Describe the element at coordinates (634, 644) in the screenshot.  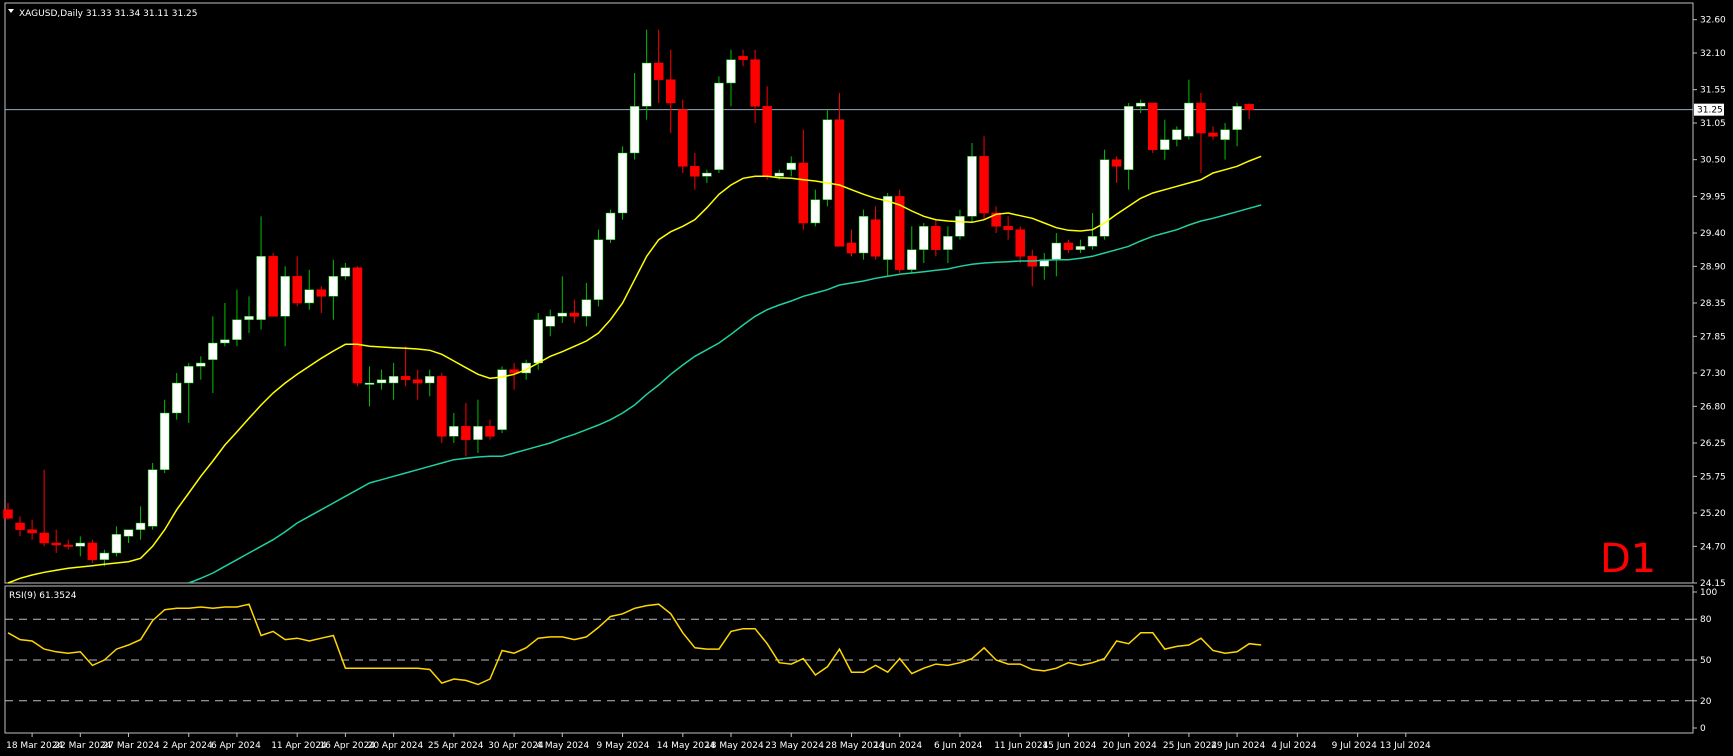
I see `rsi-indicator` at that location.